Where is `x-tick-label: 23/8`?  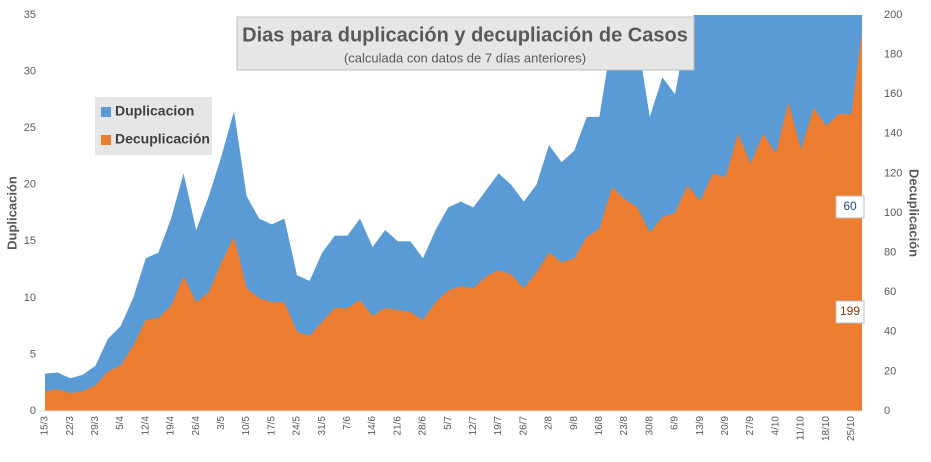
x-tick-label: 23/8 is located at coordinates (624, 426).